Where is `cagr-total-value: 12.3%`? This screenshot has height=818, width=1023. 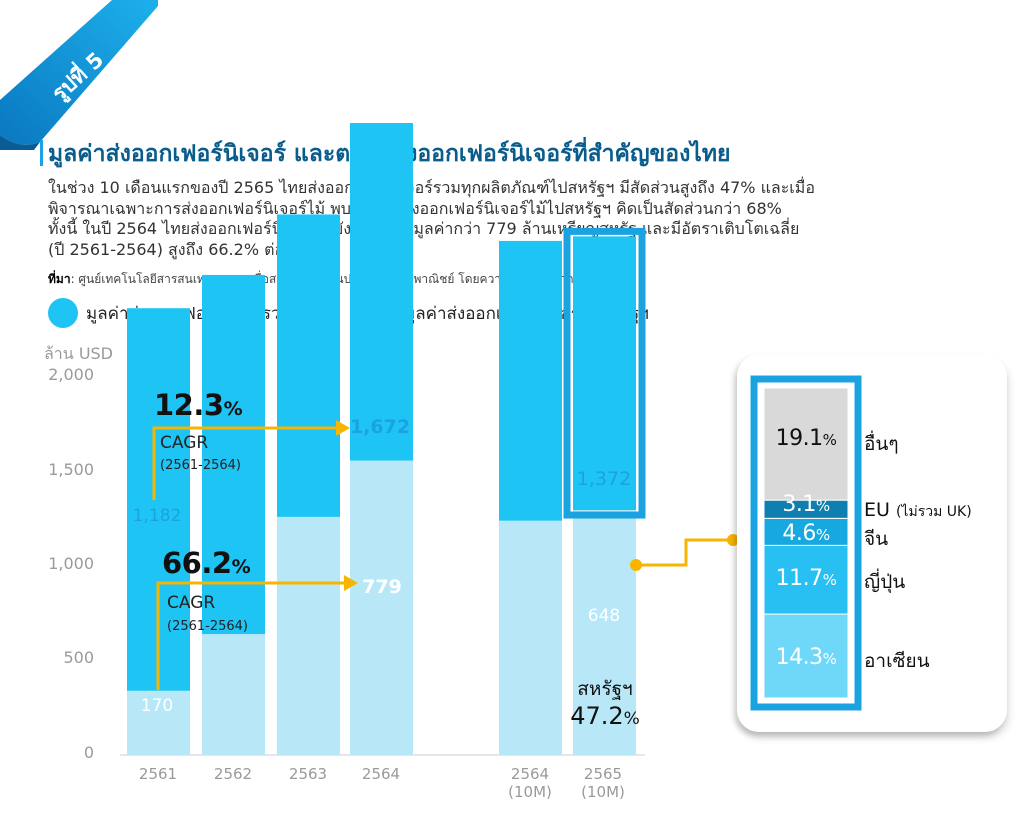 cagr-total-value: 12.3% is located at coordinates (198, 405).